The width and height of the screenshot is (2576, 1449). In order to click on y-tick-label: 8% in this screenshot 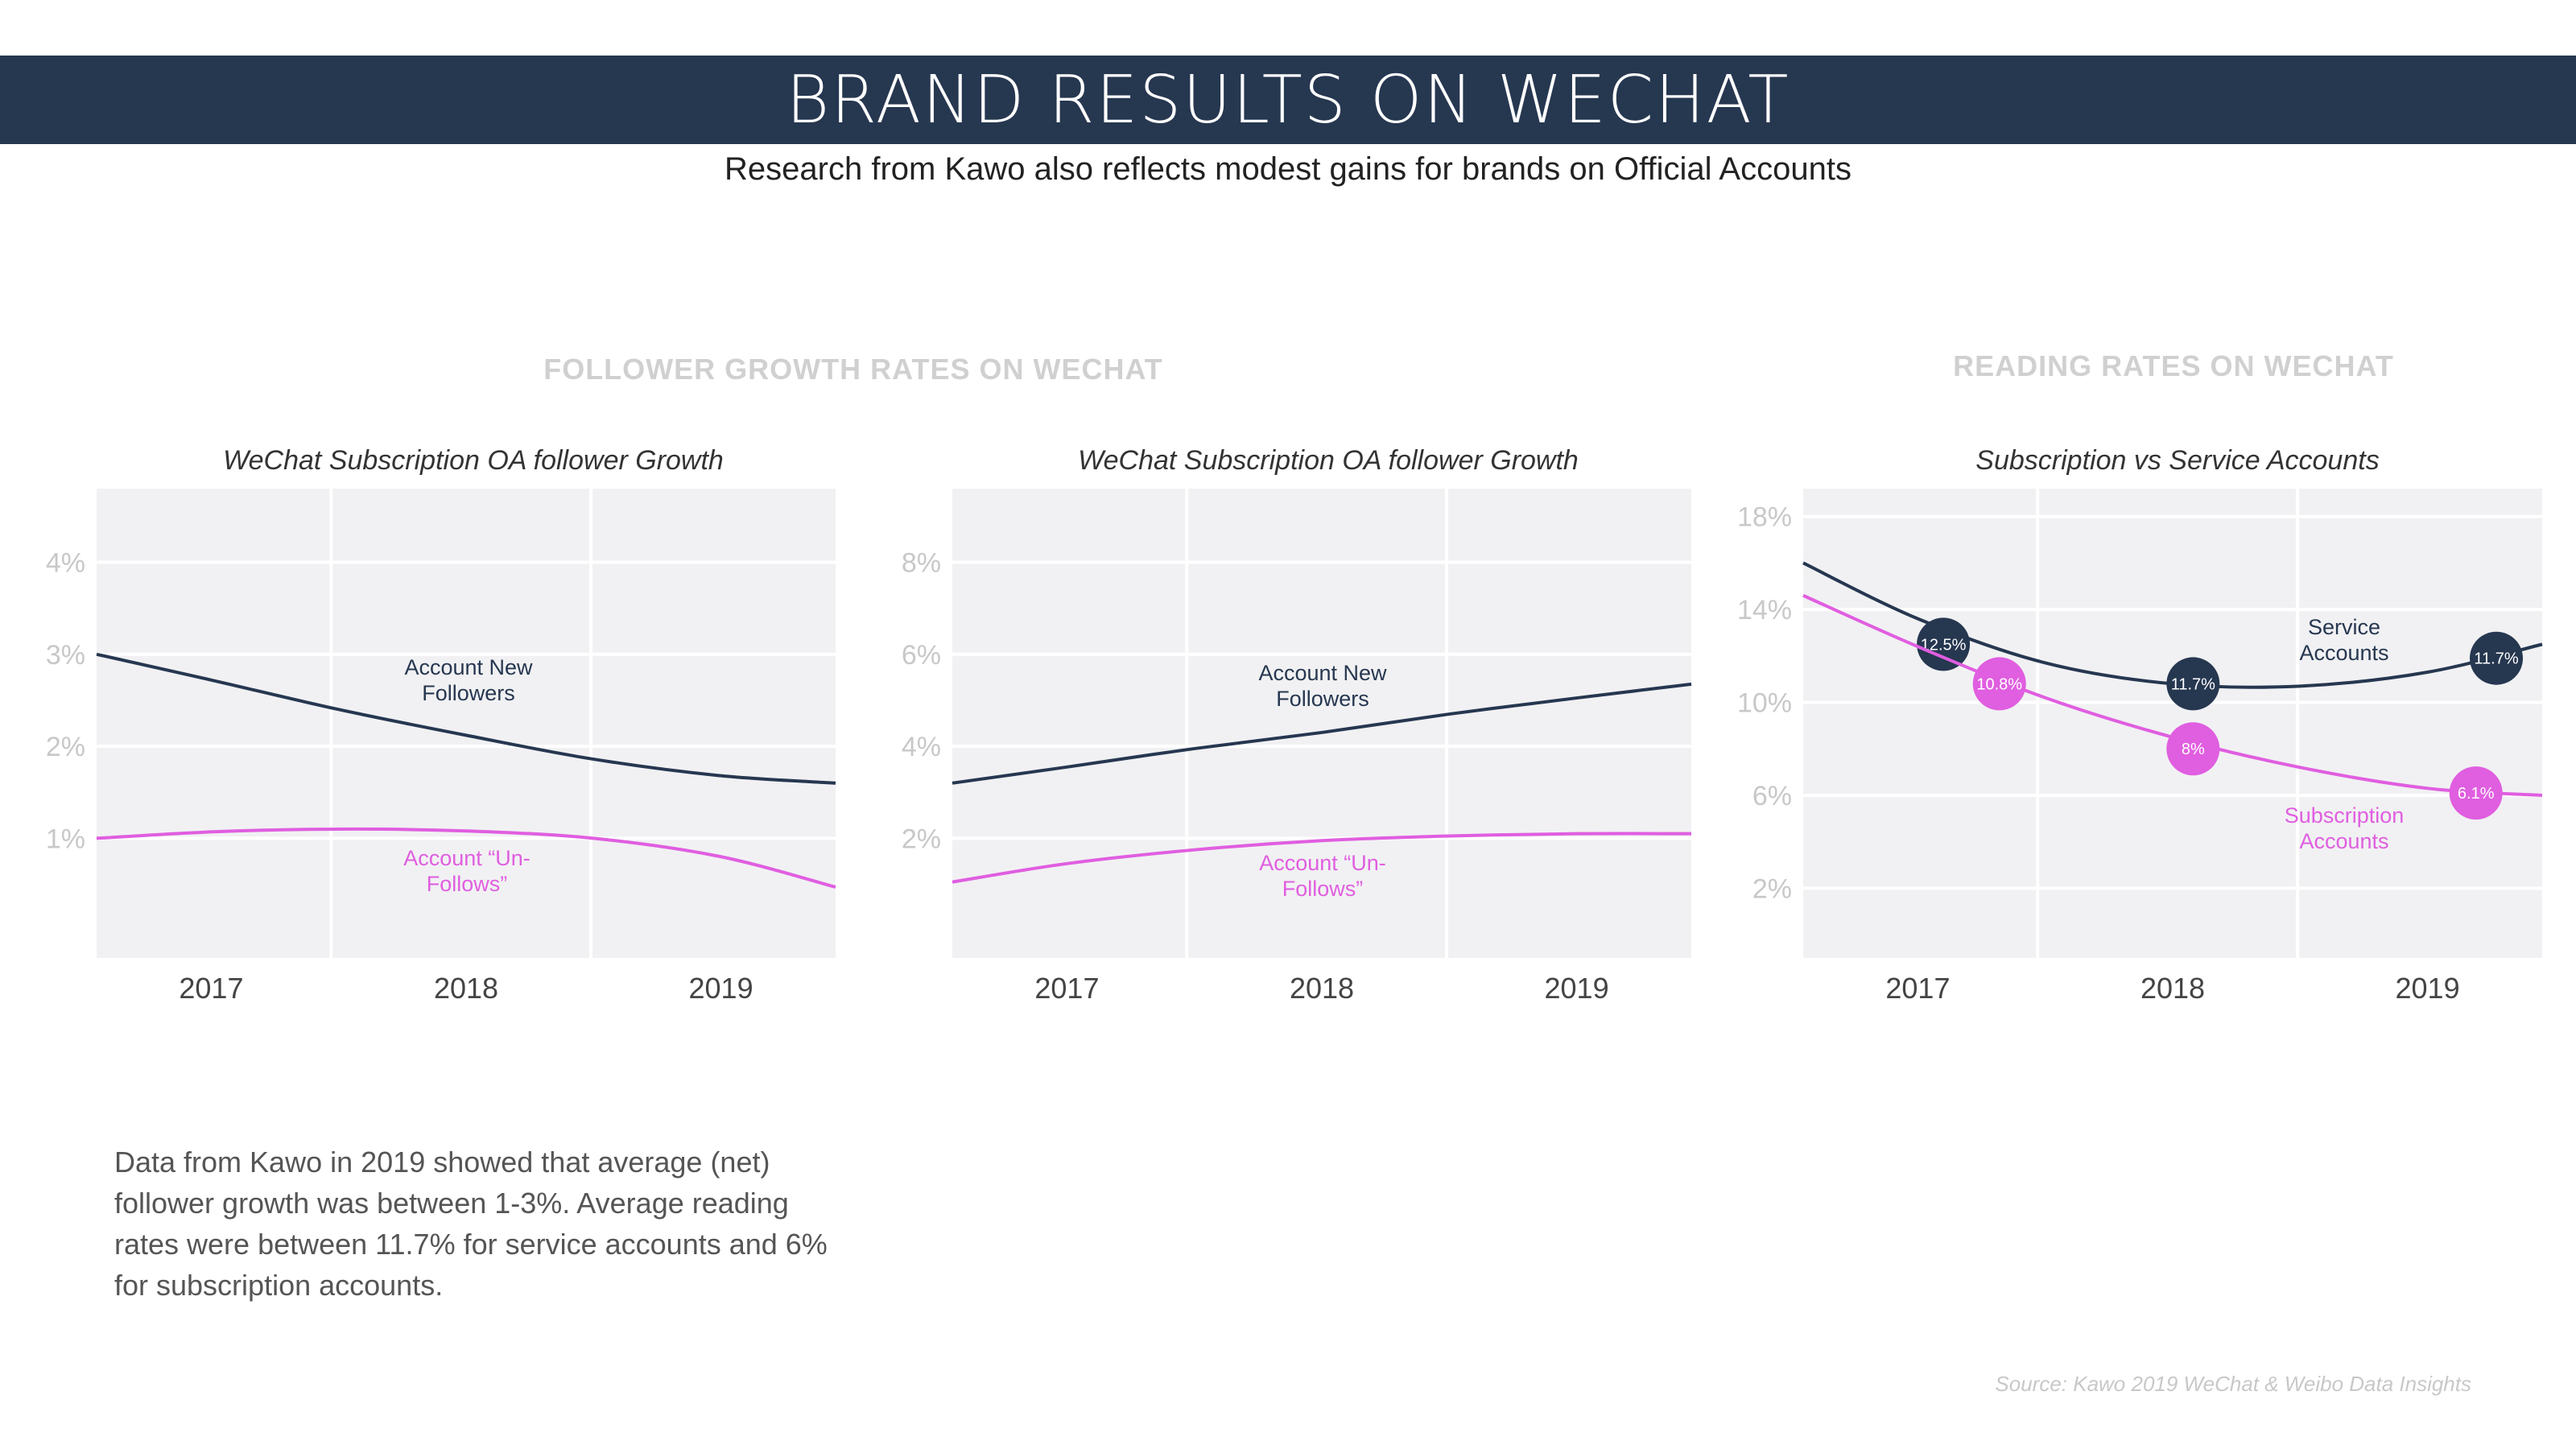, I will do `click(921, 562)`.